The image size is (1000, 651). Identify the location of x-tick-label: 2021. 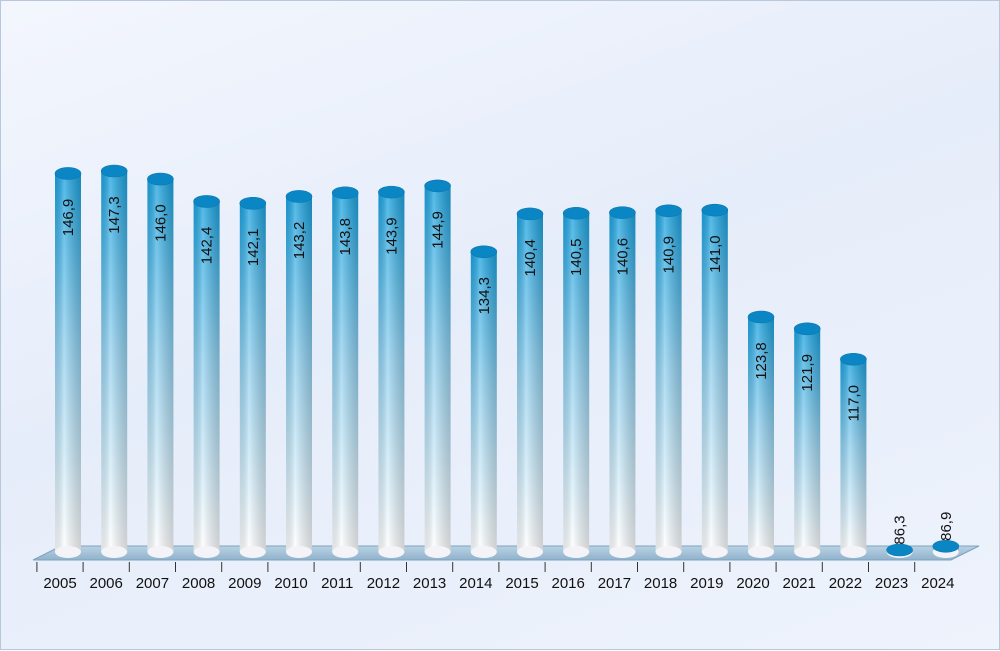
(799, 583).